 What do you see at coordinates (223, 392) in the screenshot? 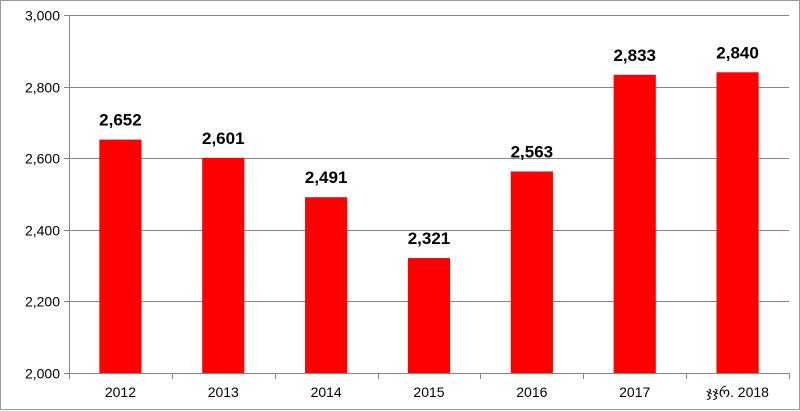
I see `x-tick-label: 2013` at bounding box center [223, 392].